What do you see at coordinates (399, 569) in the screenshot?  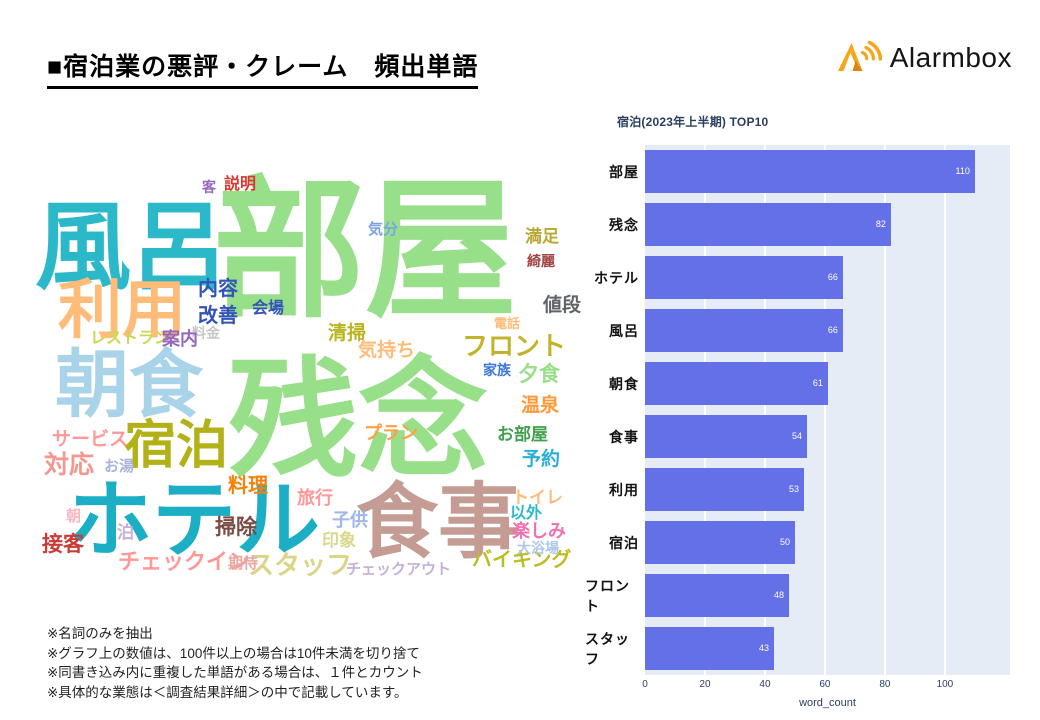 I see `word: チェックアウト` at bounding box center [399, 569].